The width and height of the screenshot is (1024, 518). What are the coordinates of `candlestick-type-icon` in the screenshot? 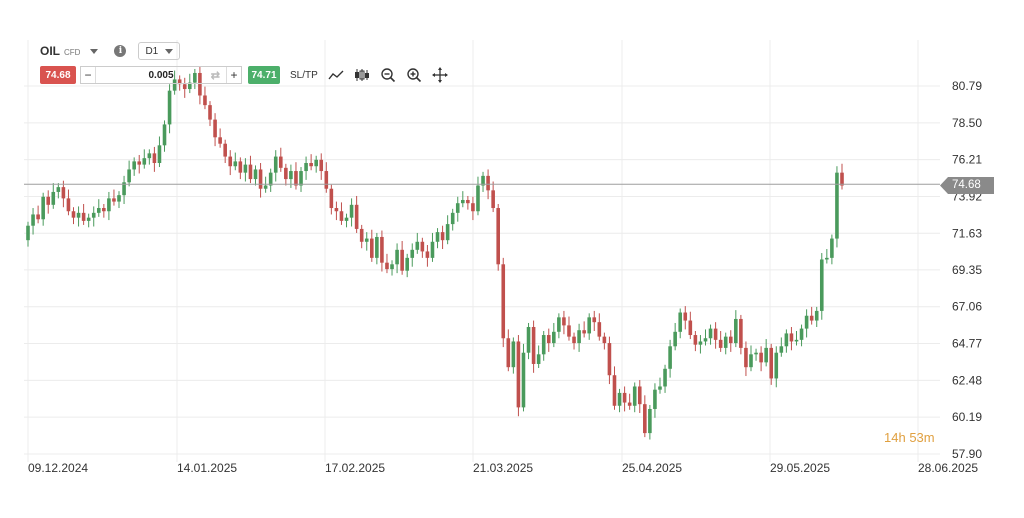 It's located at (362, 75).